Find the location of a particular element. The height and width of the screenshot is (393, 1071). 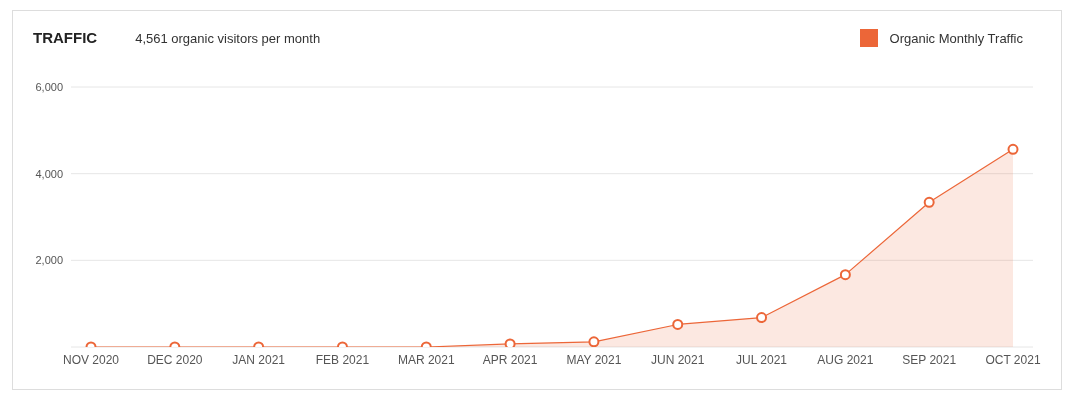

x-tick-label: MAR 2021 is located at coordinates (426, 359).